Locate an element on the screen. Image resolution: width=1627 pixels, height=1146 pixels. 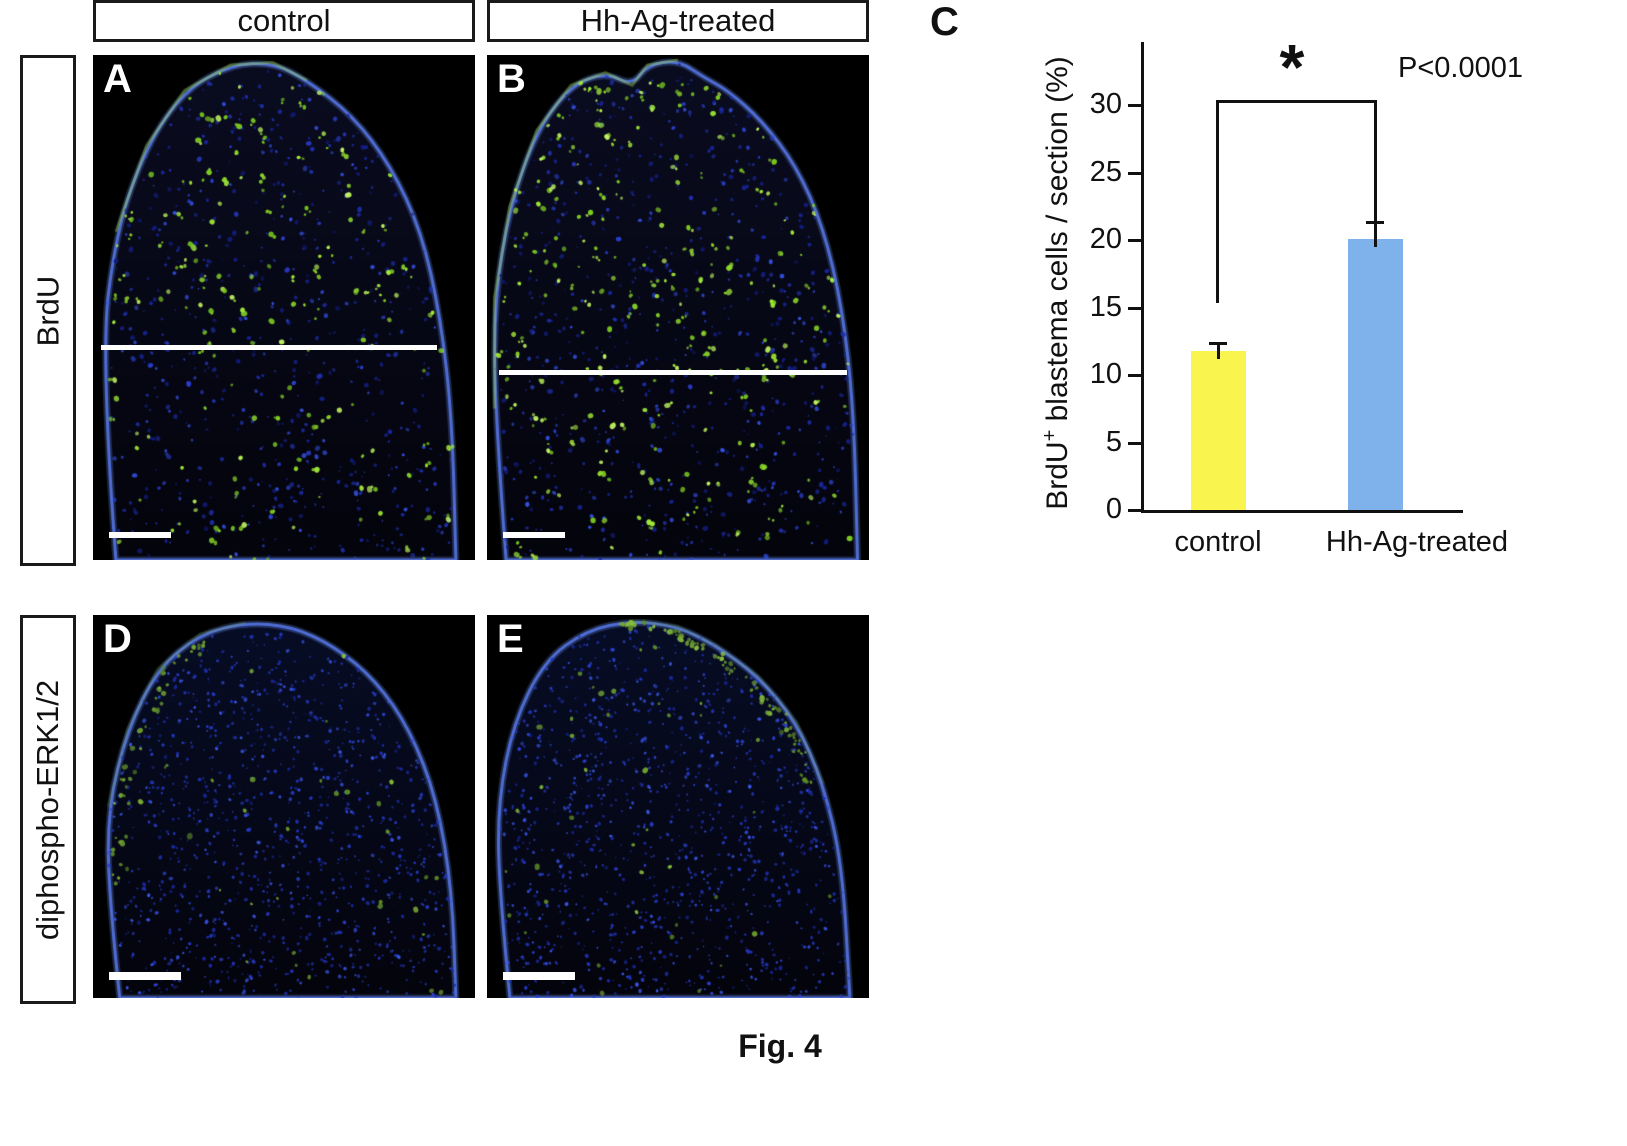
micrograph-canvas-a is located at coordinates (284, 307).